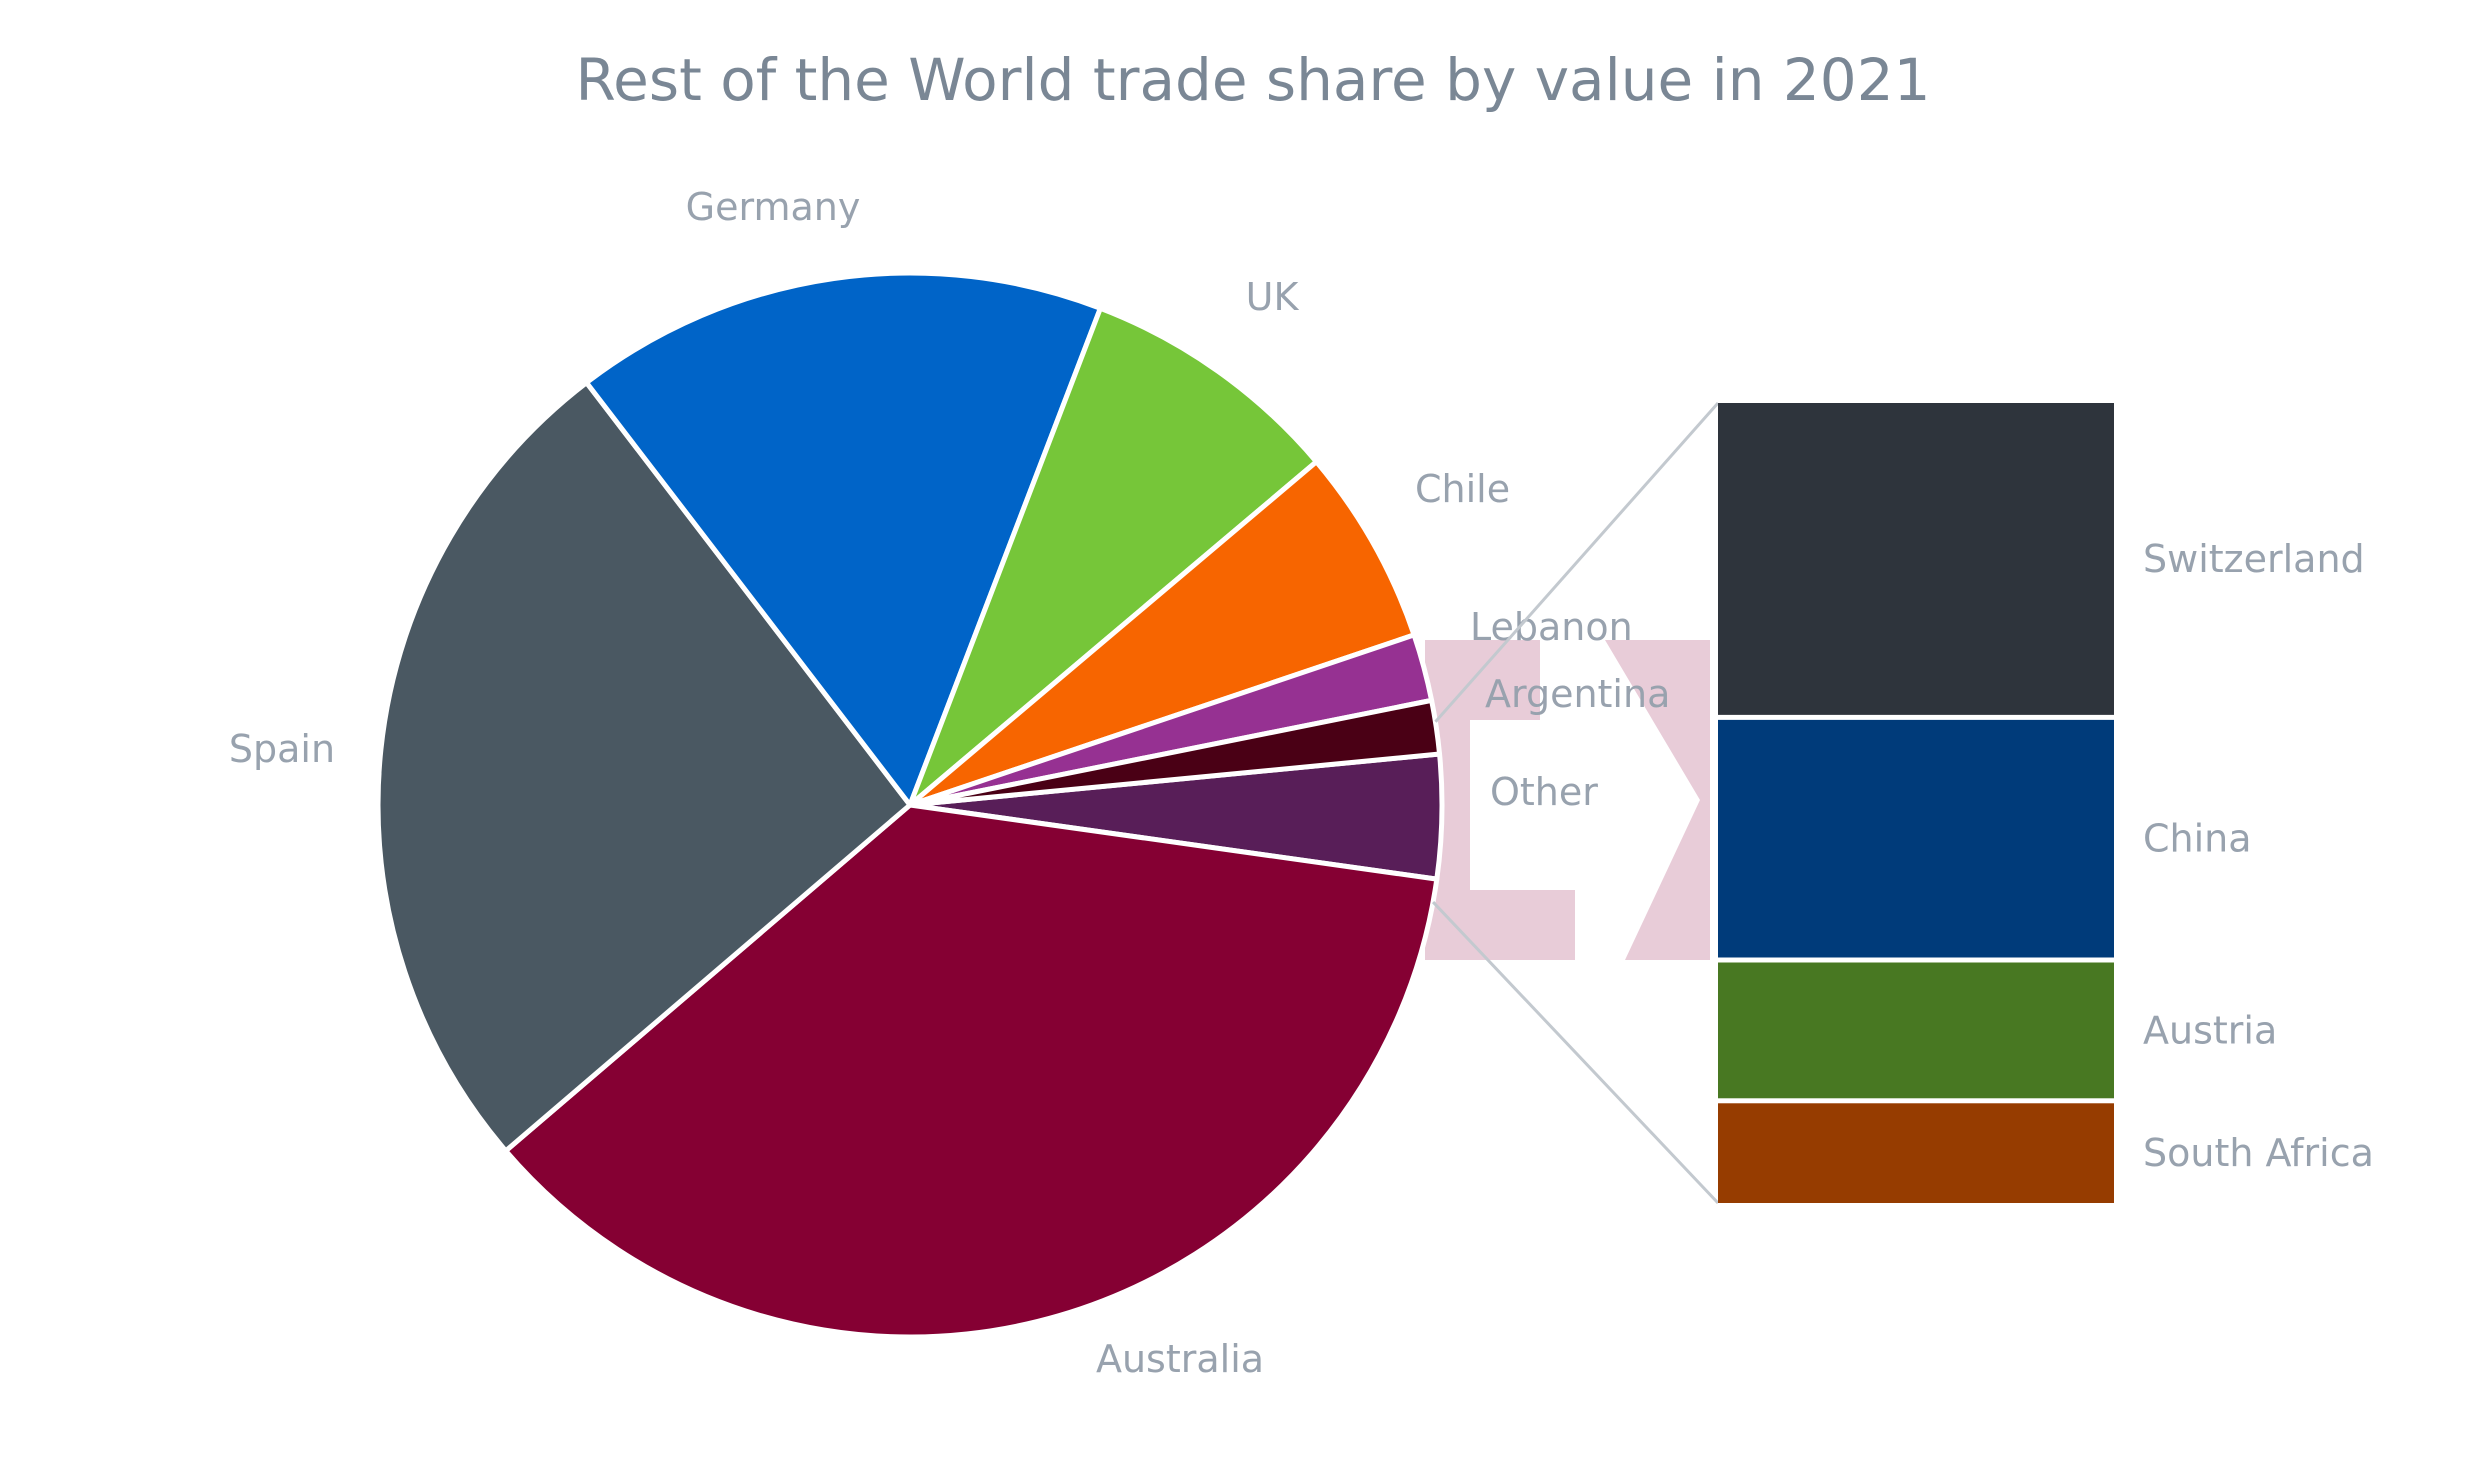  I want to click on pie-slice-uk, so click(1113, 556).